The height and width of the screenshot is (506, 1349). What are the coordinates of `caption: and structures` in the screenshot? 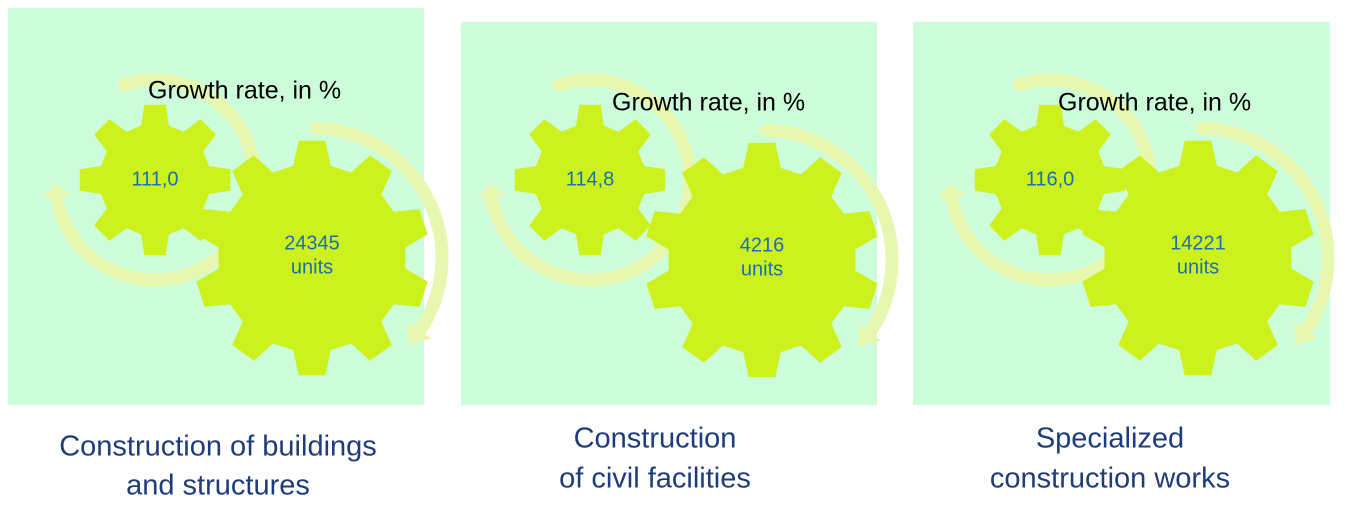 It's located at (218, 486).